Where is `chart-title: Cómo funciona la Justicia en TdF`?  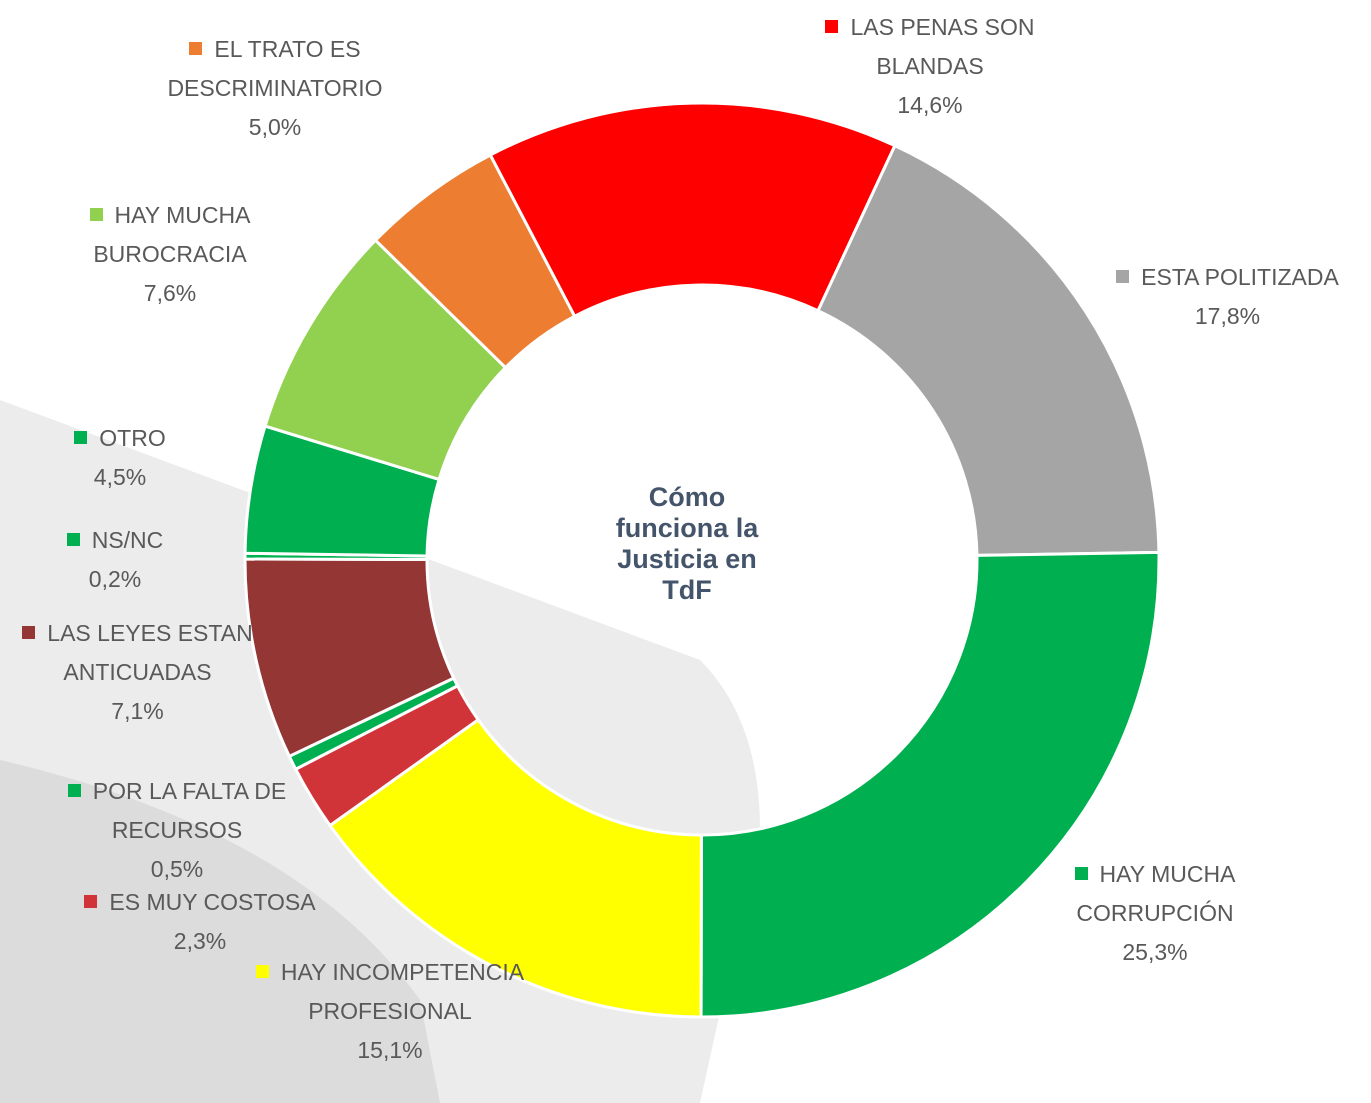
chart-title: Cómo funciona la Justicia en TdF is located at coordinates (687, 543).